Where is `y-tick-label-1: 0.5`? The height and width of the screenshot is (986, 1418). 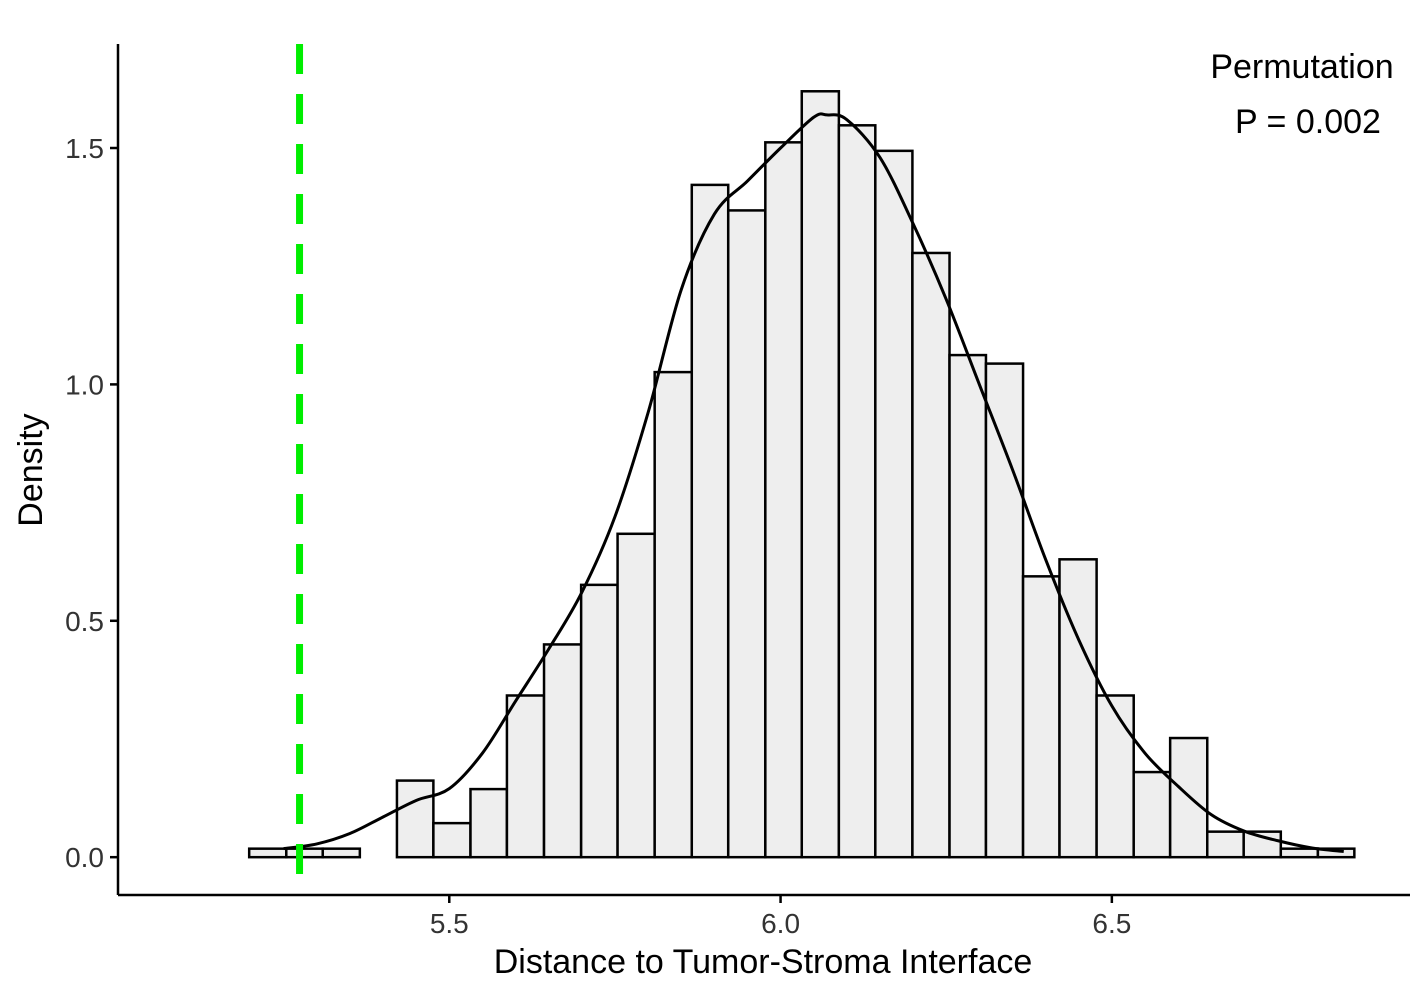 y-tick-label-1: 0.5 is located at coordinates (84, 621).